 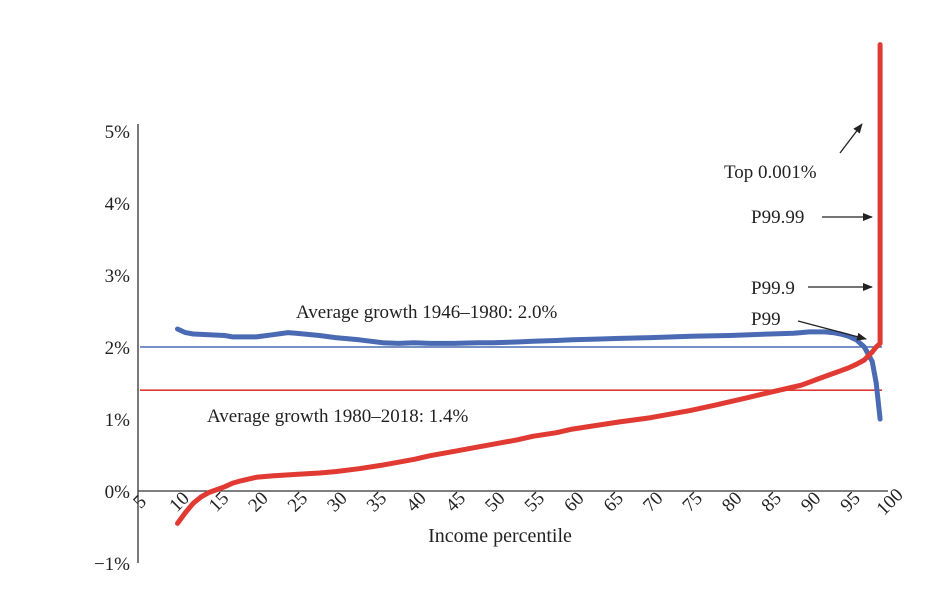 I want to click on x-tick-label: 65, so click(x=614, y=502).